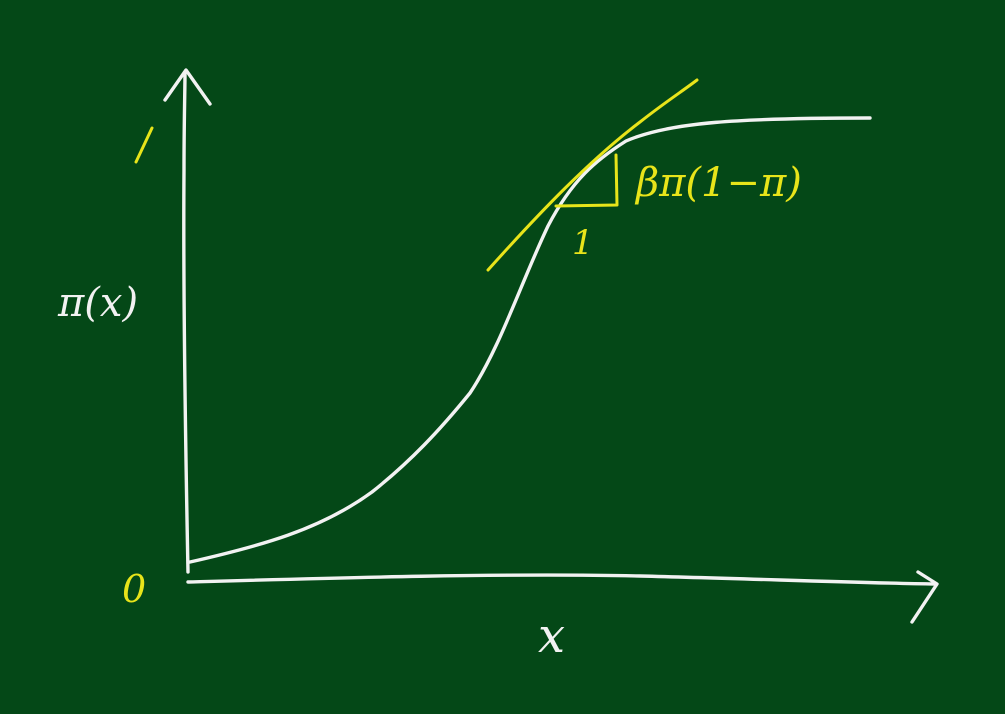 The width and height of the screenshot is (1005, 714). I want to click on y-max-tick, so click(144, 145).